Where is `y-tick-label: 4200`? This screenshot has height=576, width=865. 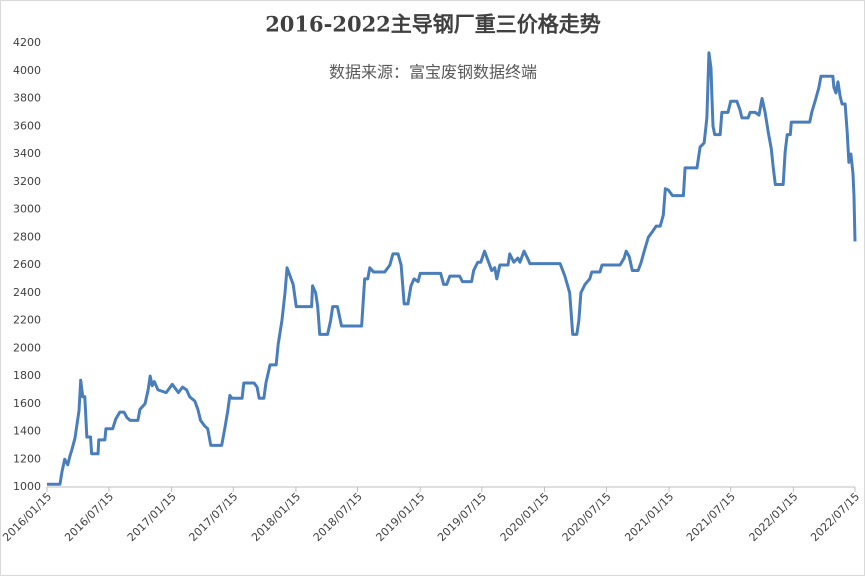
y-tick-label: 4200 is located at coordinates (27, 42).